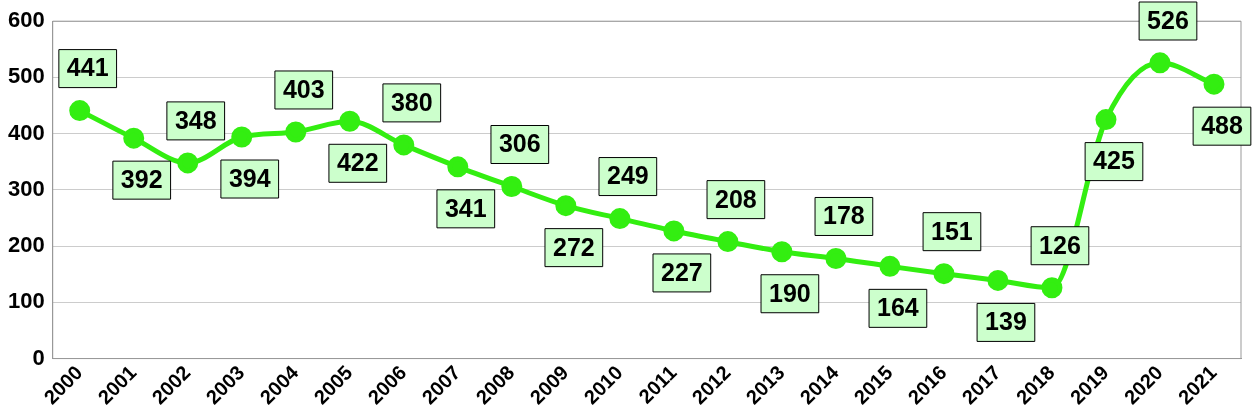  What do you see at coordinates (519, 143) in the screenshot?
I see `data-label: 306` at bounding box center [519, 143].